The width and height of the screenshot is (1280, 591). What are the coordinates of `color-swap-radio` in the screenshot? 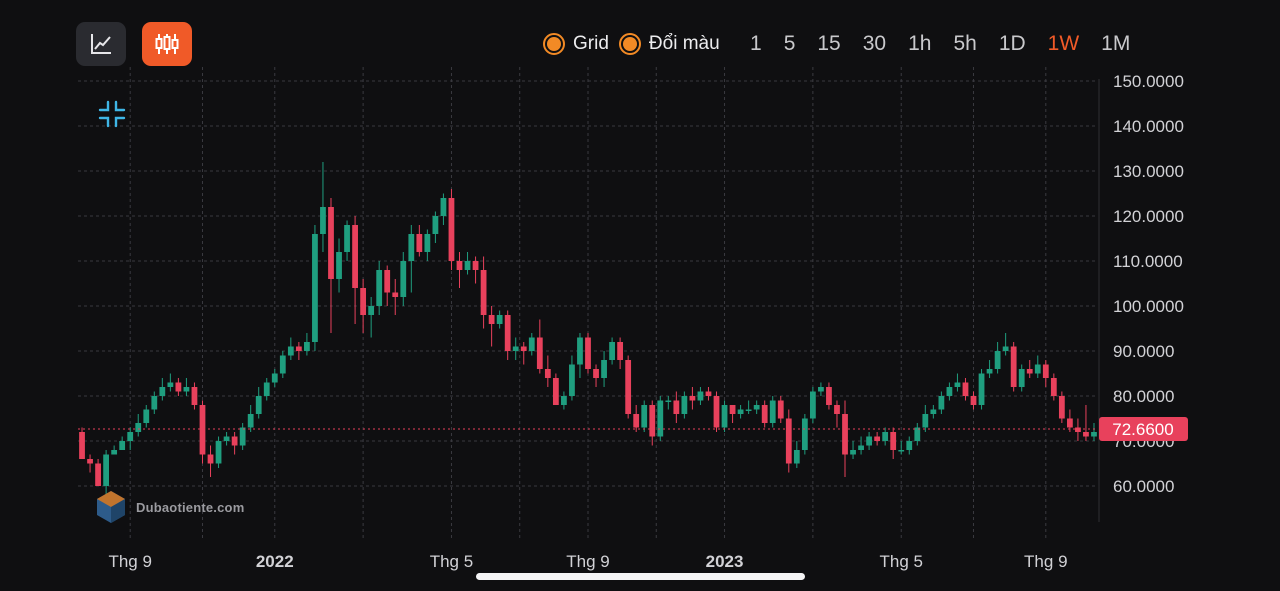 It's located at (629, 44).